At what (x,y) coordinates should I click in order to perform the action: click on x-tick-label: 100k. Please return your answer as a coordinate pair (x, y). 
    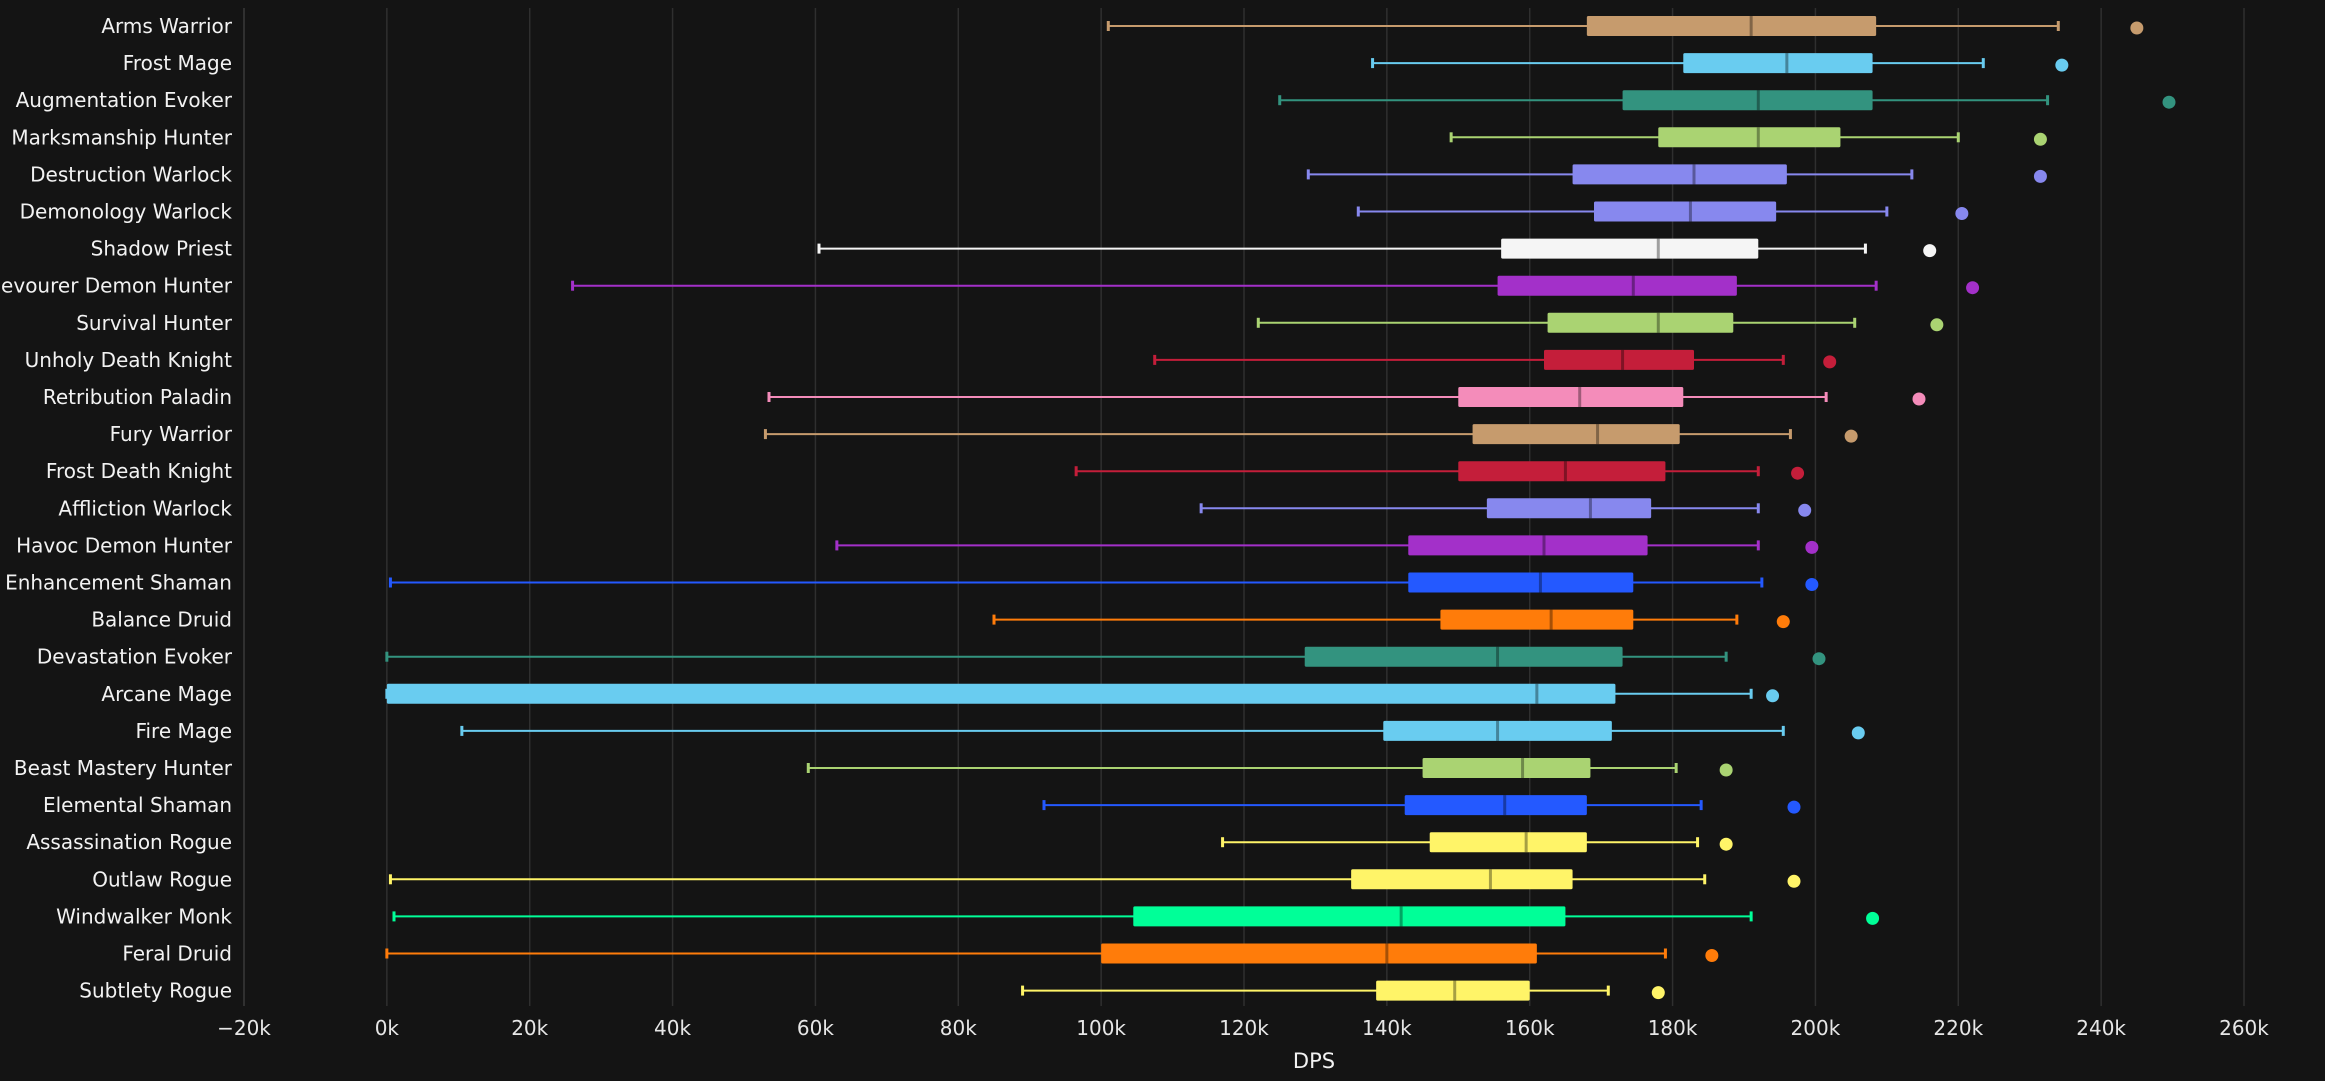
    Looking at the image, I should click on (1101, 1028).